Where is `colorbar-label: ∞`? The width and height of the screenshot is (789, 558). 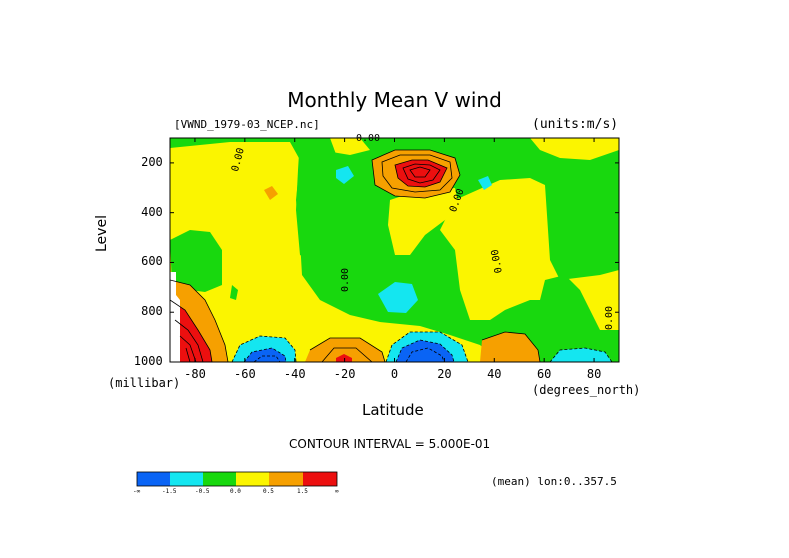
colorbar-label: ∞ is located at coordinates (337, 491).